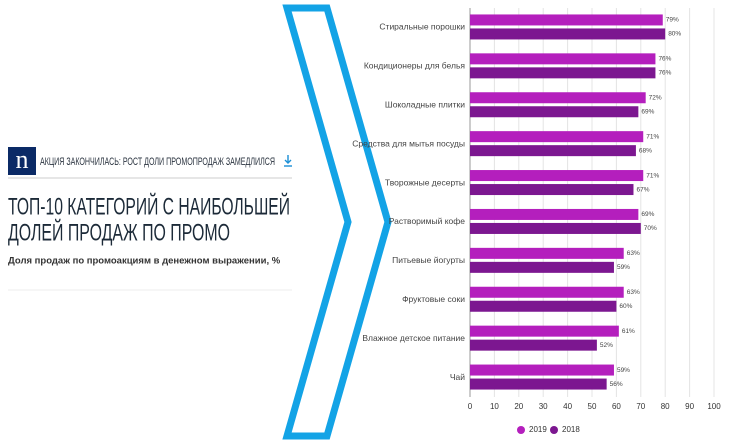 The image size is (730, 441). What do you see at coordinates (665, 406) in the screenshot?
I see `x-tick-label: 80` at bounding box center [665, 406].